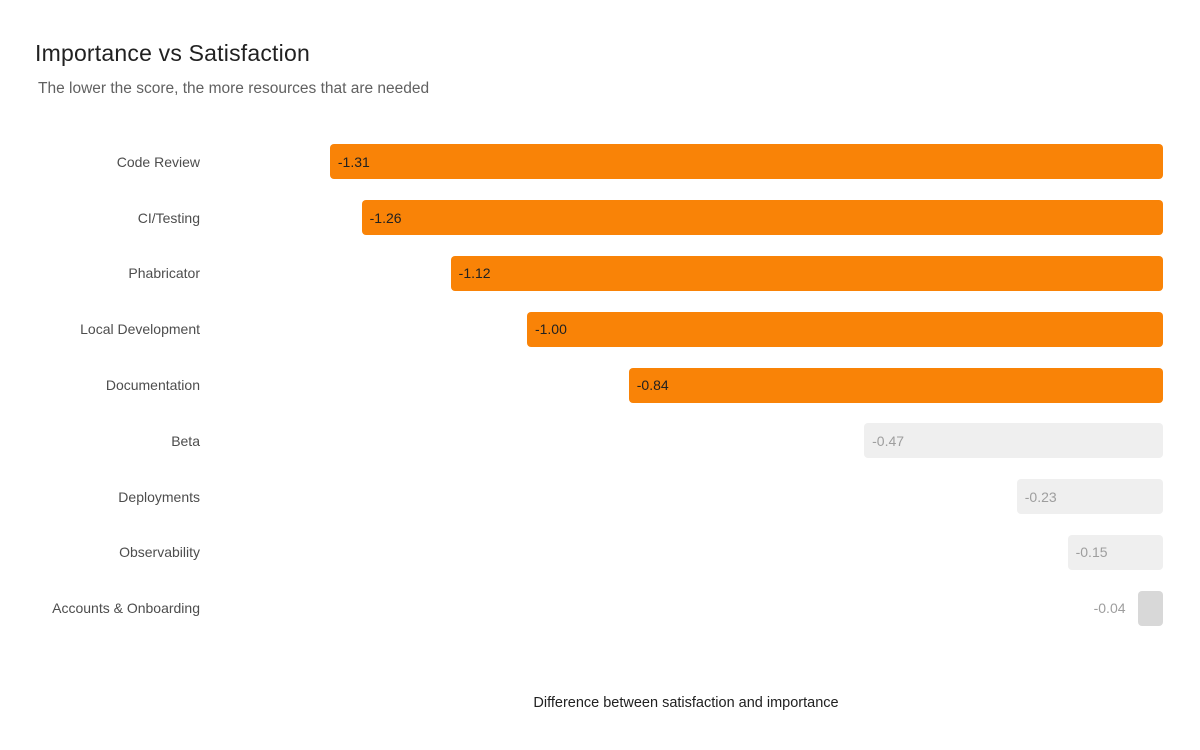  What do you see at coordinates (1040, 496) in the screenshot?
I see `bar-value-label: -0.23` at bounding box center [1040, 496].